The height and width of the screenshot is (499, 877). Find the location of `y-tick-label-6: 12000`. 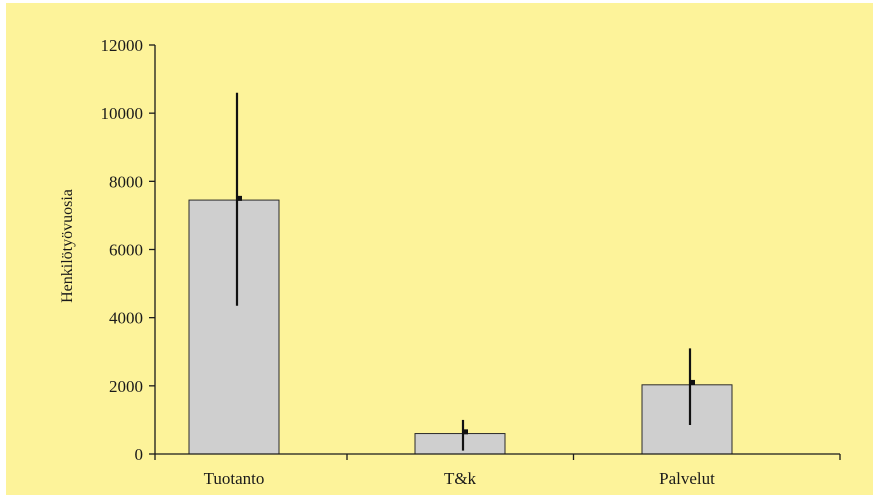

y-tick-label-6: 12000 is located at coordinates (122, 45).